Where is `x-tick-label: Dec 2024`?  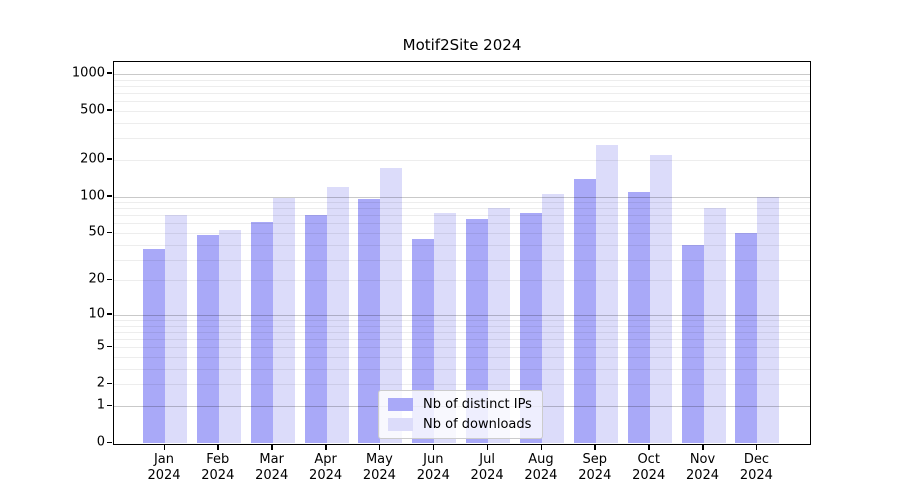
x-tick-label: Dec 2024 is located at coordinates (756, 468).